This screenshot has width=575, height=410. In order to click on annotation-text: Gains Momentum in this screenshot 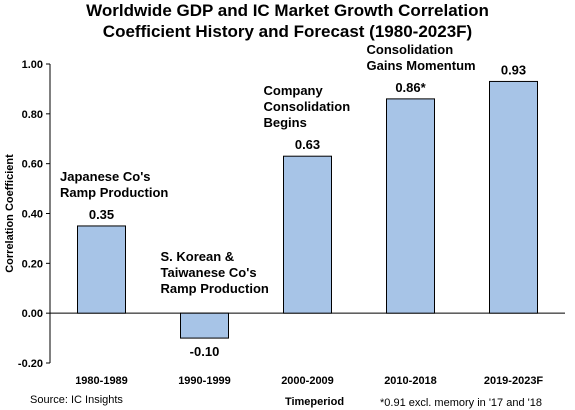, I will do `click(421, 65)`.